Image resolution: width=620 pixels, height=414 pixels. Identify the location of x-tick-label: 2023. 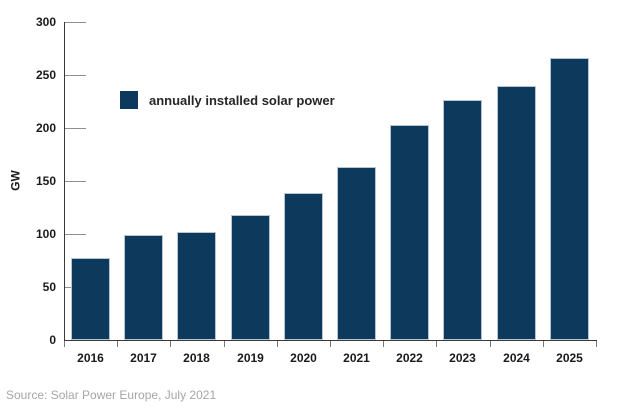
(462, 358).